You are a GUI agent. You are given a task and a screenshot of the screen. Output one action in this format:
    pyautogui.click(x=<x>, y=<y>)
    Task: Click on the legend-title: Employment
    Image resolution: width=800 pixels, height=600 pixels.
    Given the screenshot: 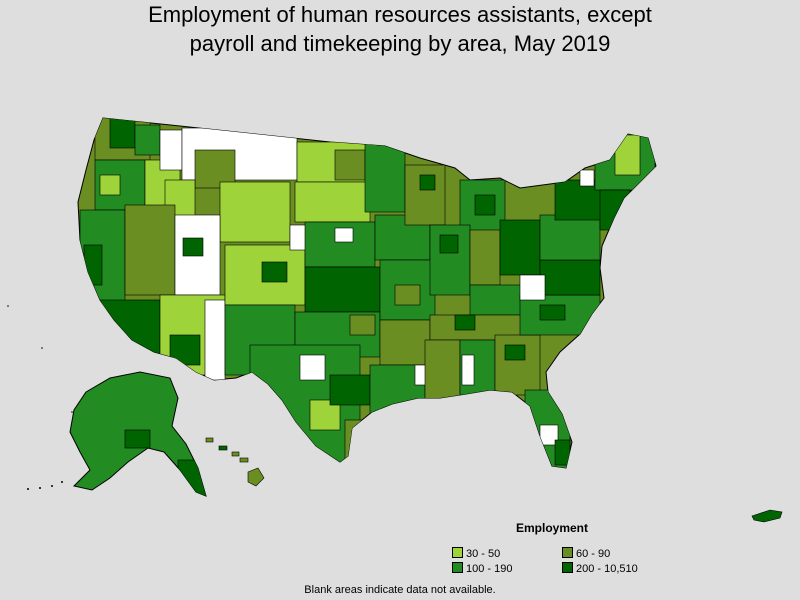 What is the action you would take?
    pyautogui.click(x=552, y=528)
    